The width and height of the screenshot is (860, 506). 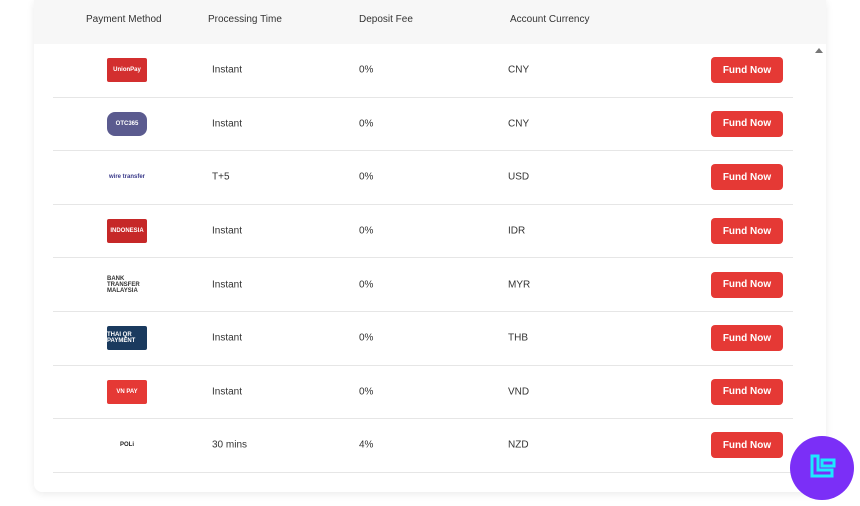 I want to click on logo-text: INDONESIA, so click(x=127, y=231).